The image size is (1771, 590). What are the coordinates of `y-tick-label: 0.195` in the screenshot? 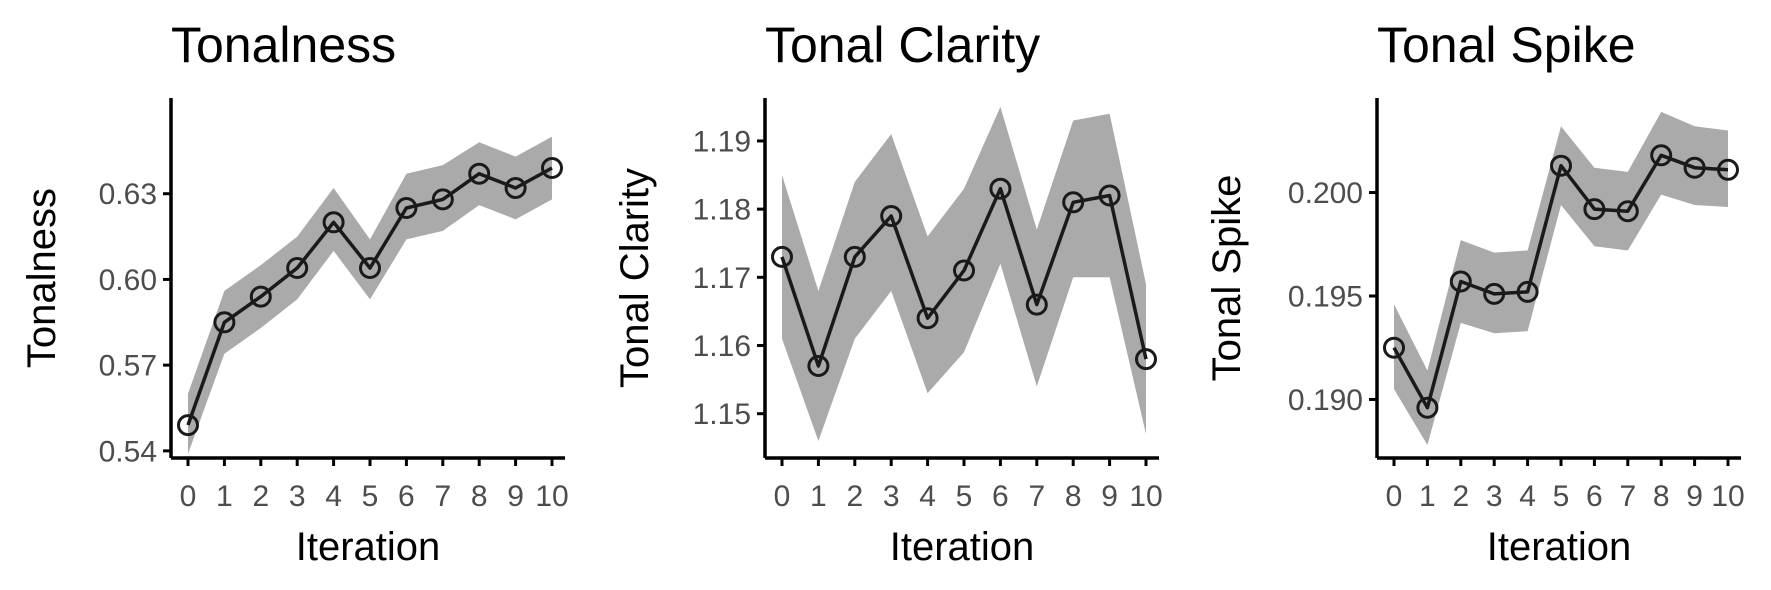 It's located at (1325, 297).